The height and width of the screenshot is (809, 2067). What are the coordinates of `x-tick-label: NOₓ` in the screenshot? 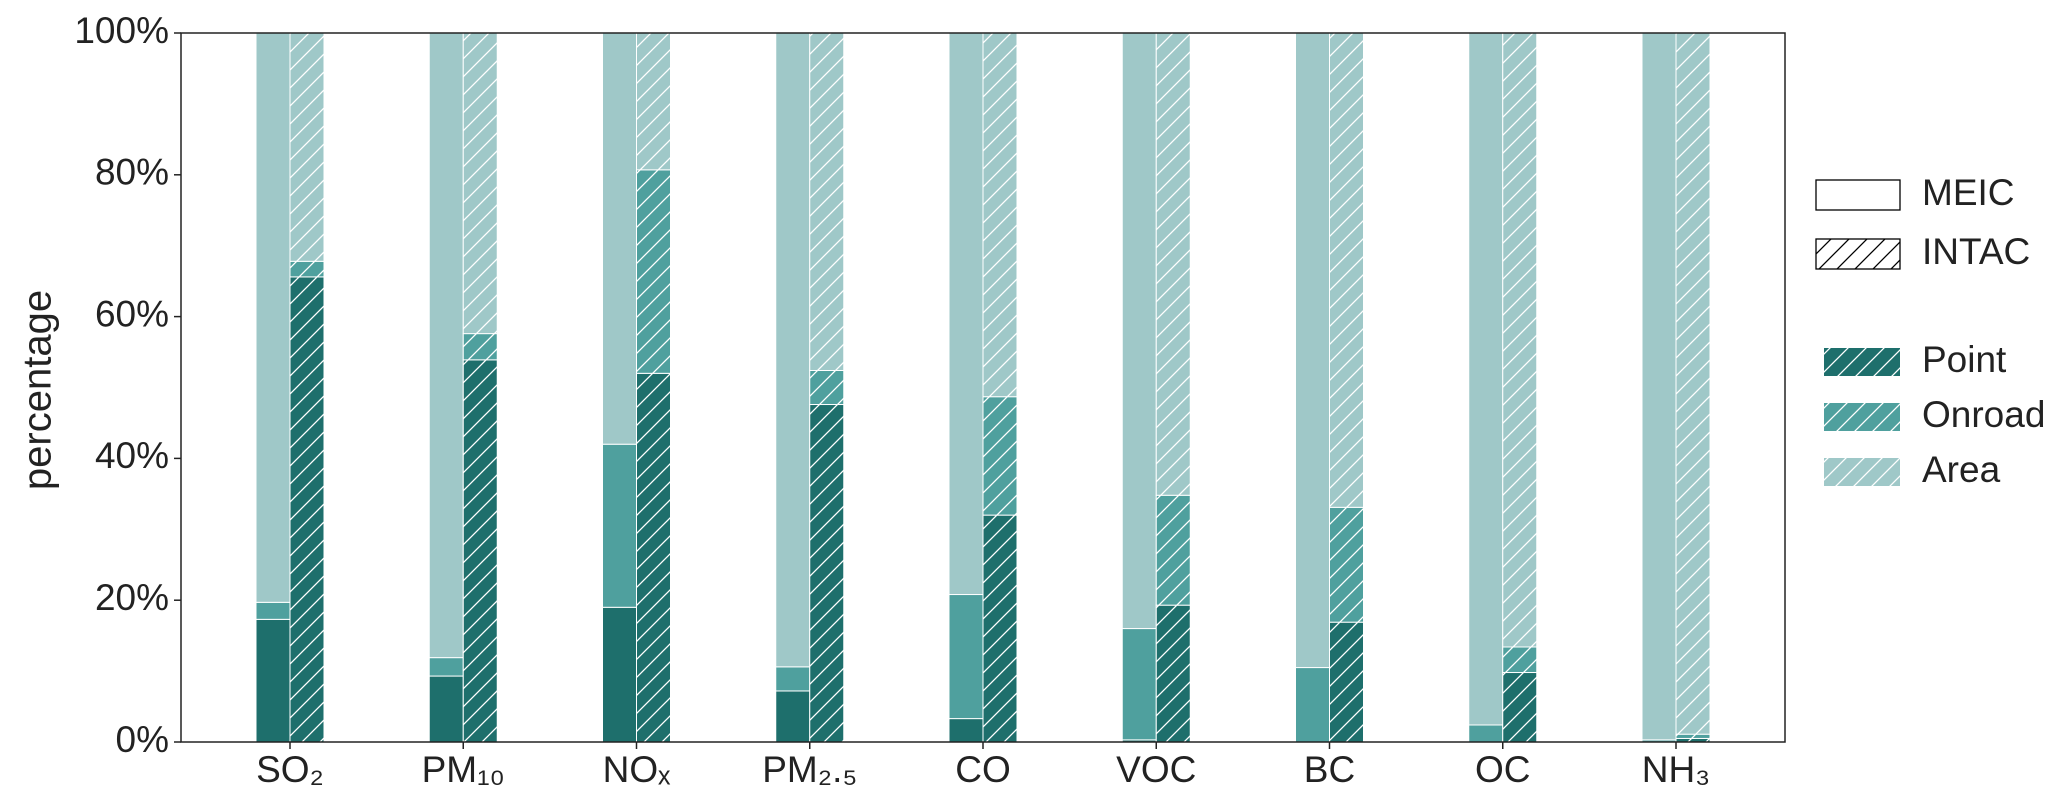 It's located at (637, 769).